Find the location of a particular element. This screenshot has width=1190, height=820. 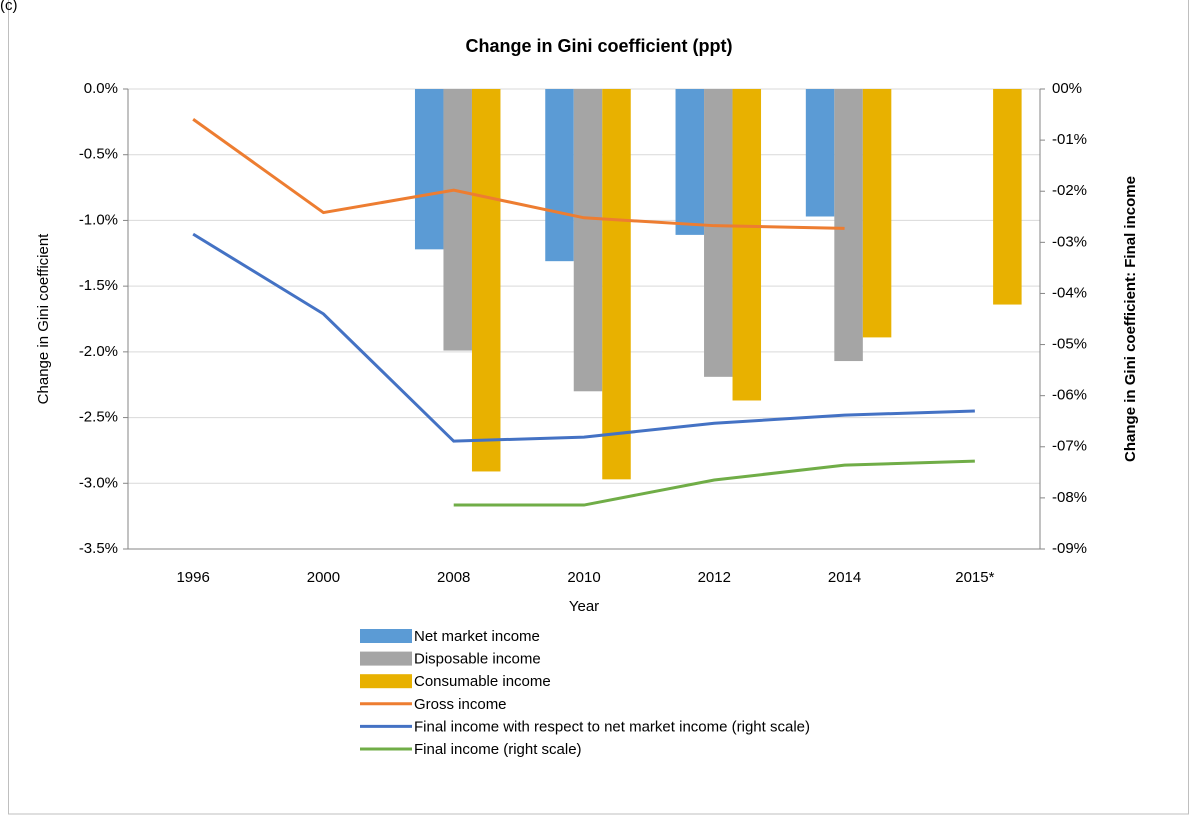

y2-tick-label: -01% is located at coordinates (1069, 139).